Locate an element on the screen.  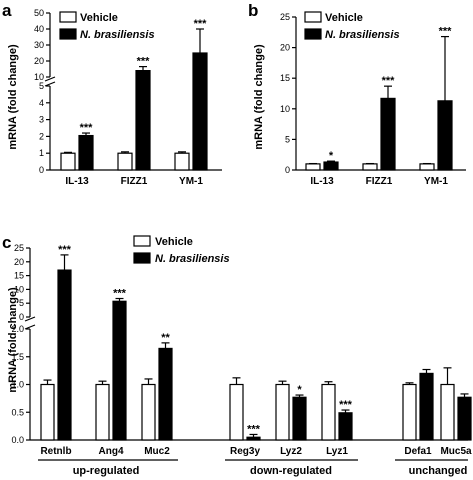
y-tick-label: 4 is located at coordinates (41, 103).